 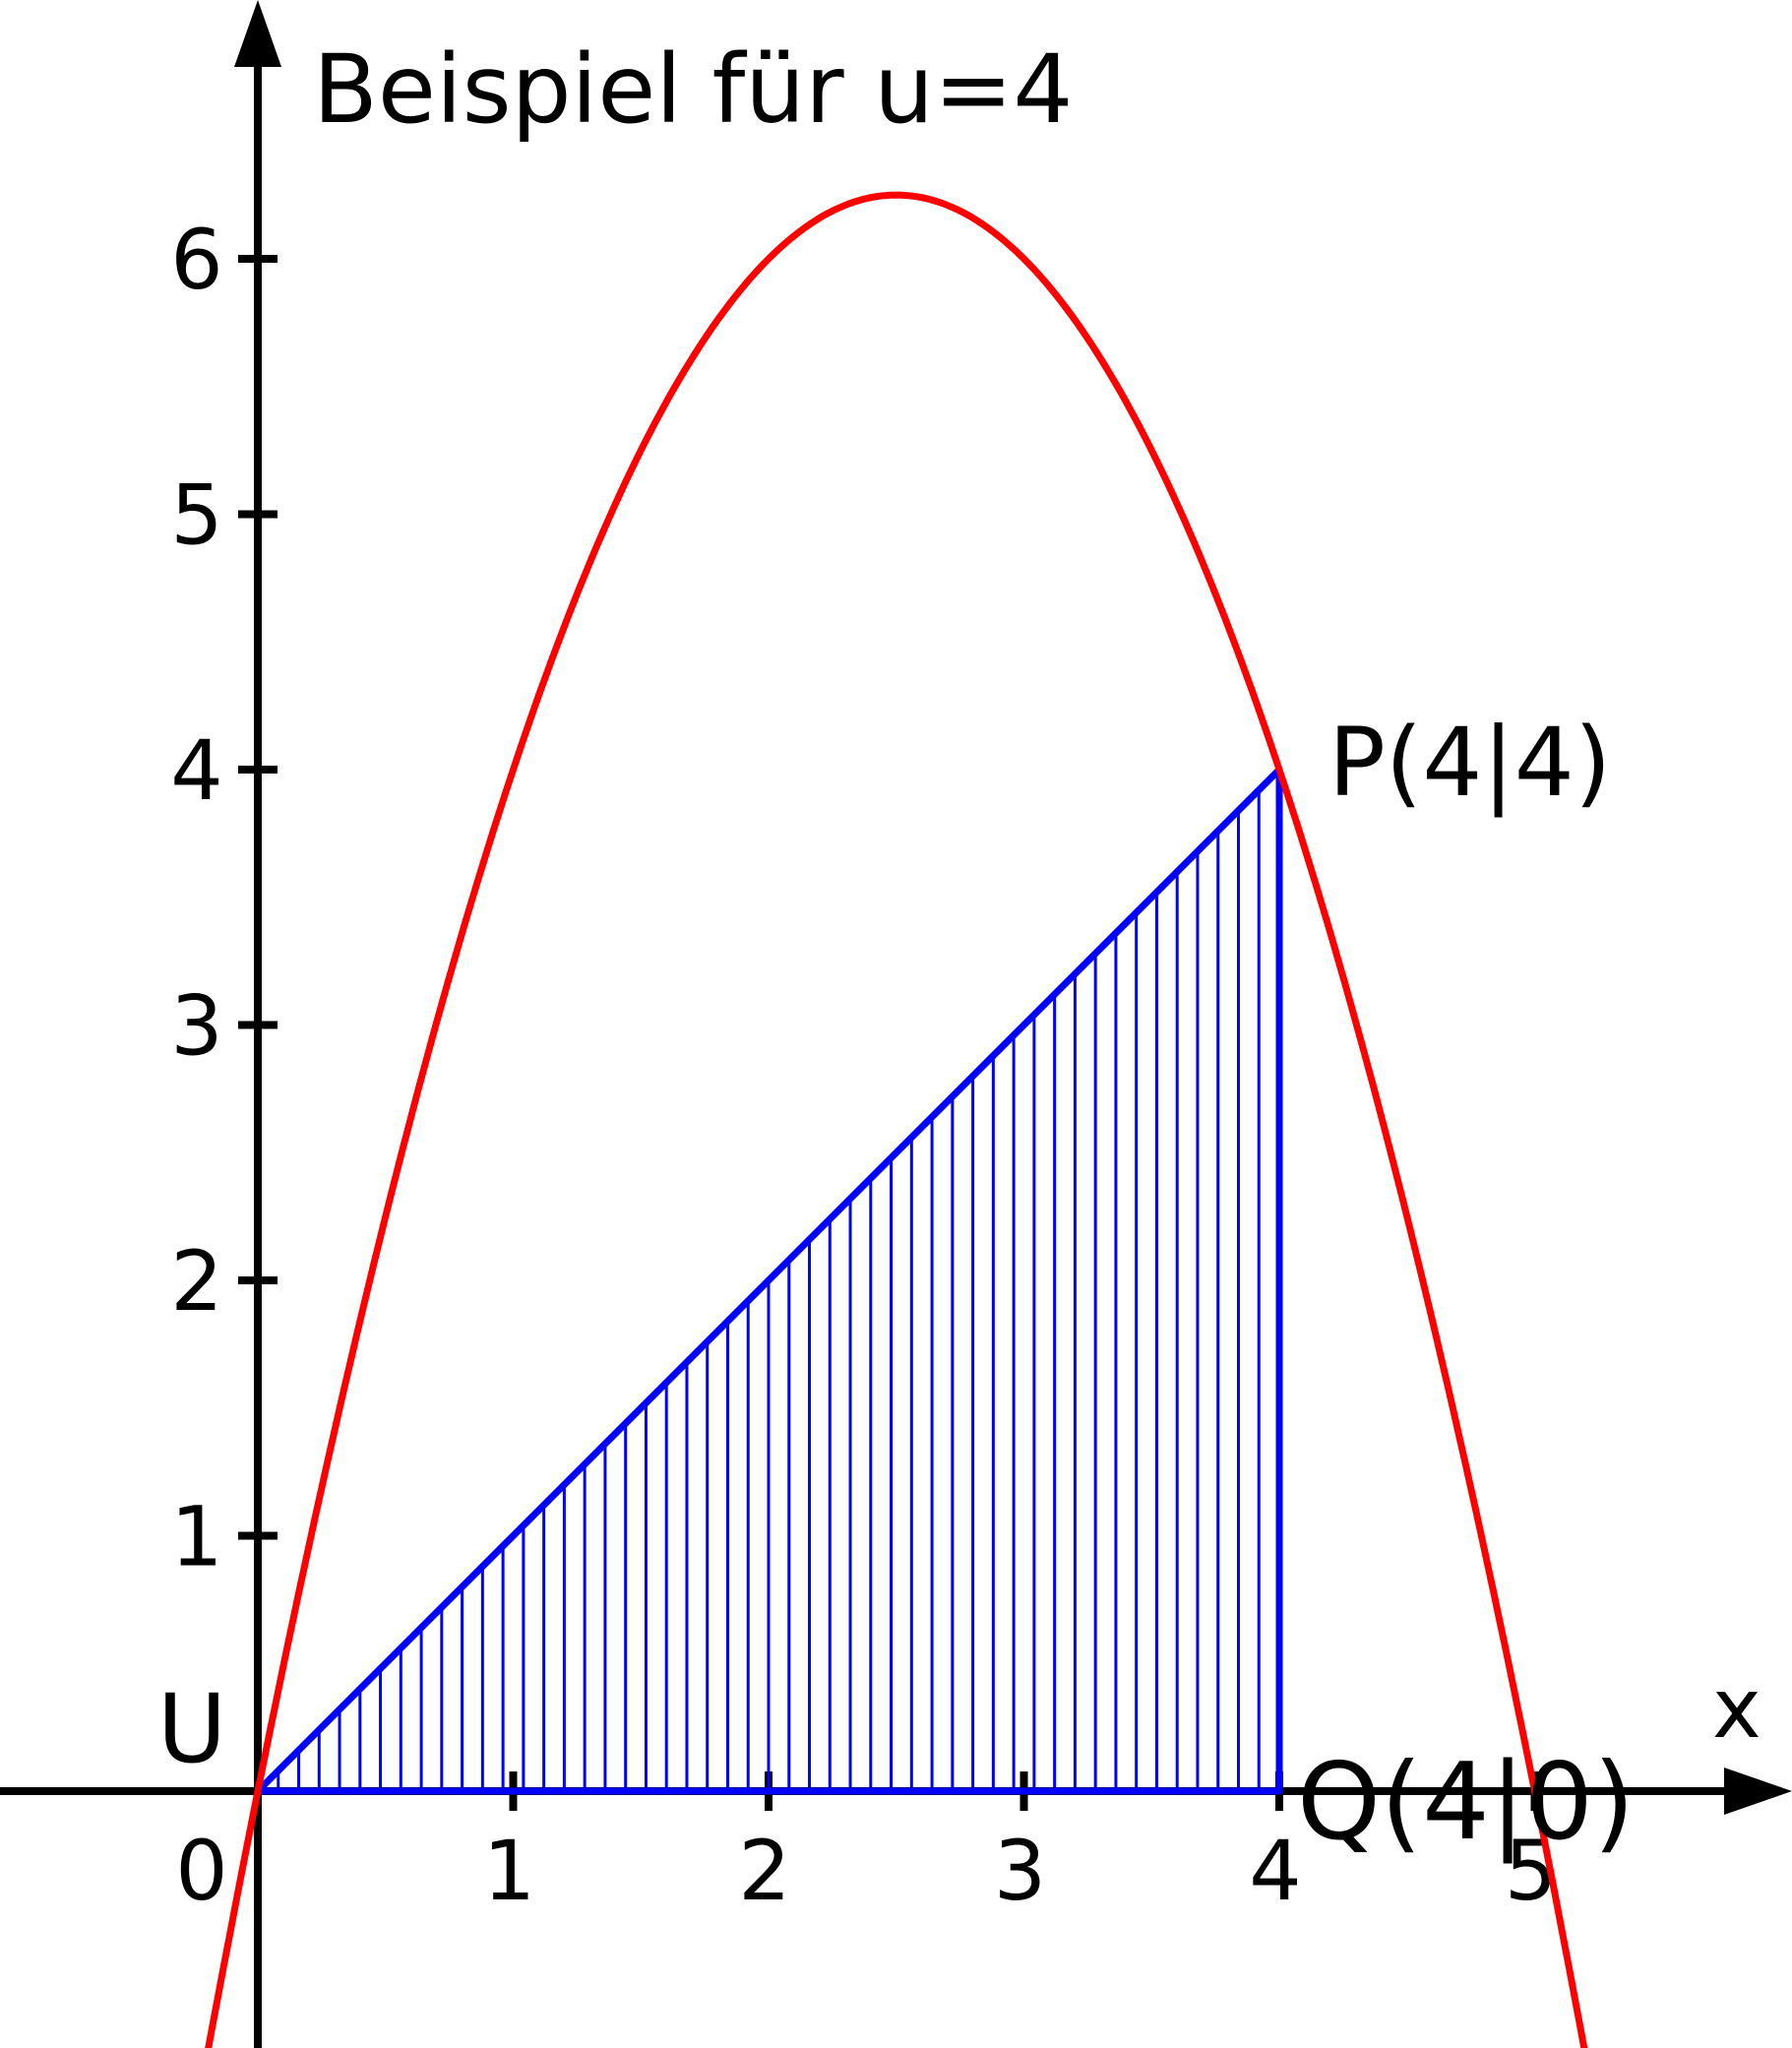 I want to click on x-tick-label: 4, so click(x=1275, y=1871).